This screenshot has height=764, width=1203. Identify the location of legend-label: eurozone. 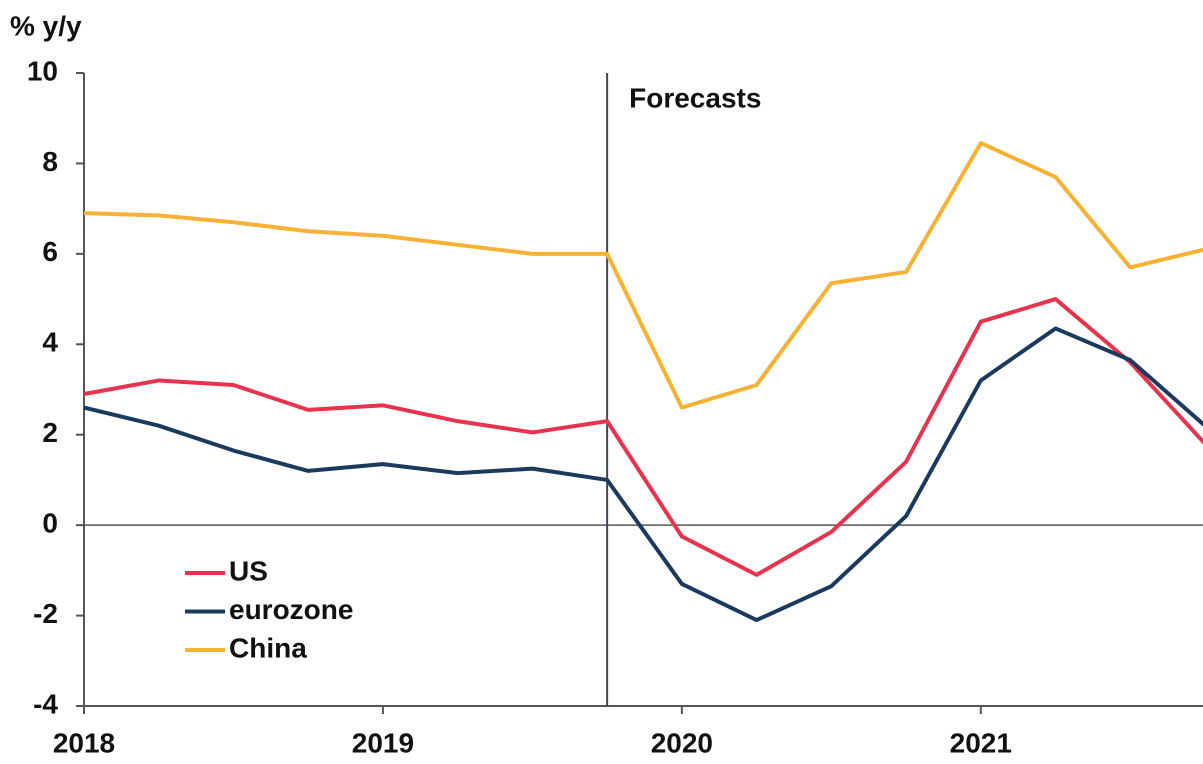
(291, 609).